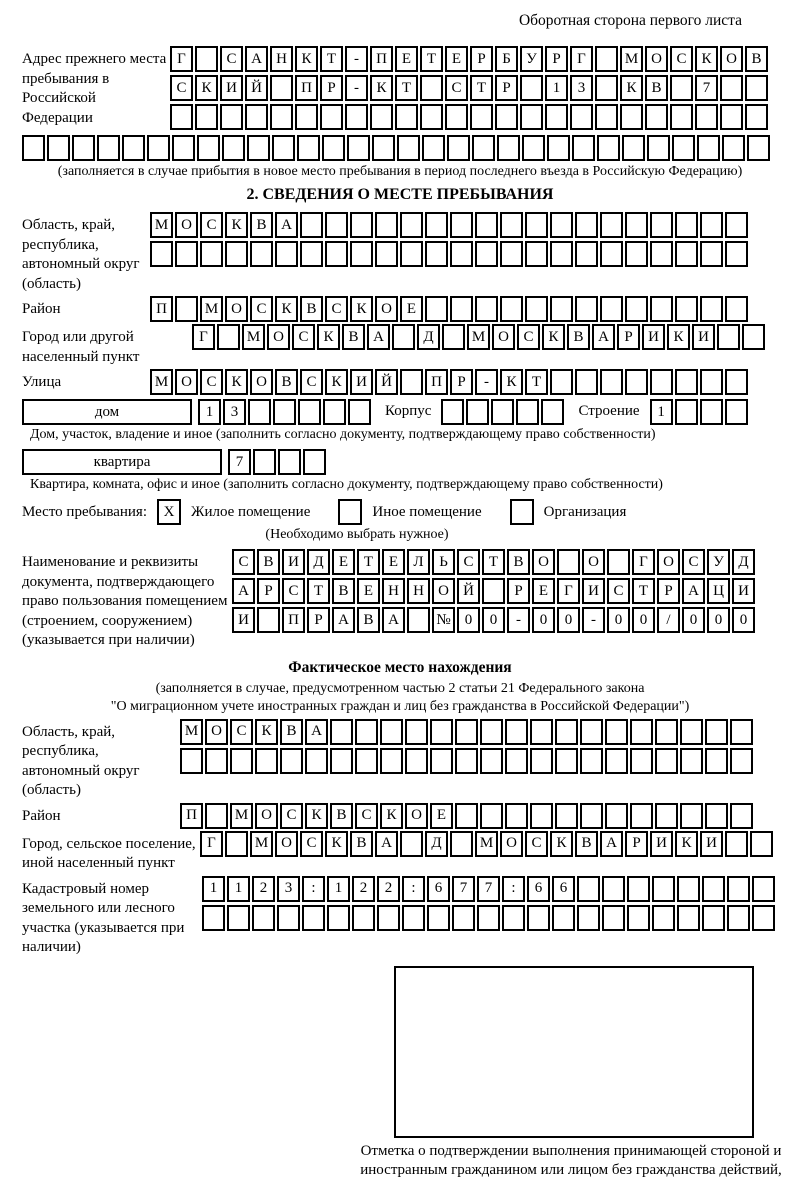 Image resolution: width=800 pixels, height=1180 pixels. What do you see at coordinates (428, 337) in the screenshot?
I see `form-cell: Д` at bounding box center [428, 337].